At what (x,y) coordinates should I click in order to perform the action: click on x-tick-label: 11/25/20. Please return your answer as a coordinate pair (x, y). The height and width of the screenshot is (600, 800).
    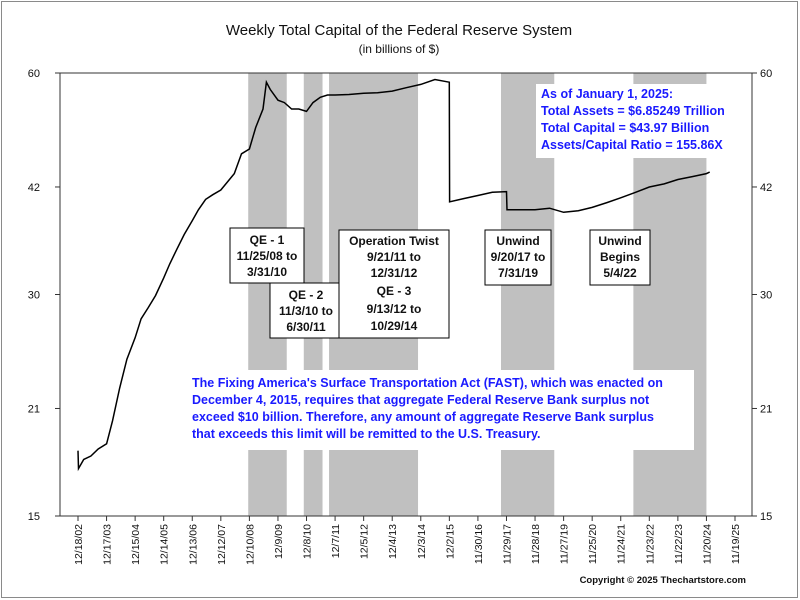
    Looking at the image, I should click on (593, 544).